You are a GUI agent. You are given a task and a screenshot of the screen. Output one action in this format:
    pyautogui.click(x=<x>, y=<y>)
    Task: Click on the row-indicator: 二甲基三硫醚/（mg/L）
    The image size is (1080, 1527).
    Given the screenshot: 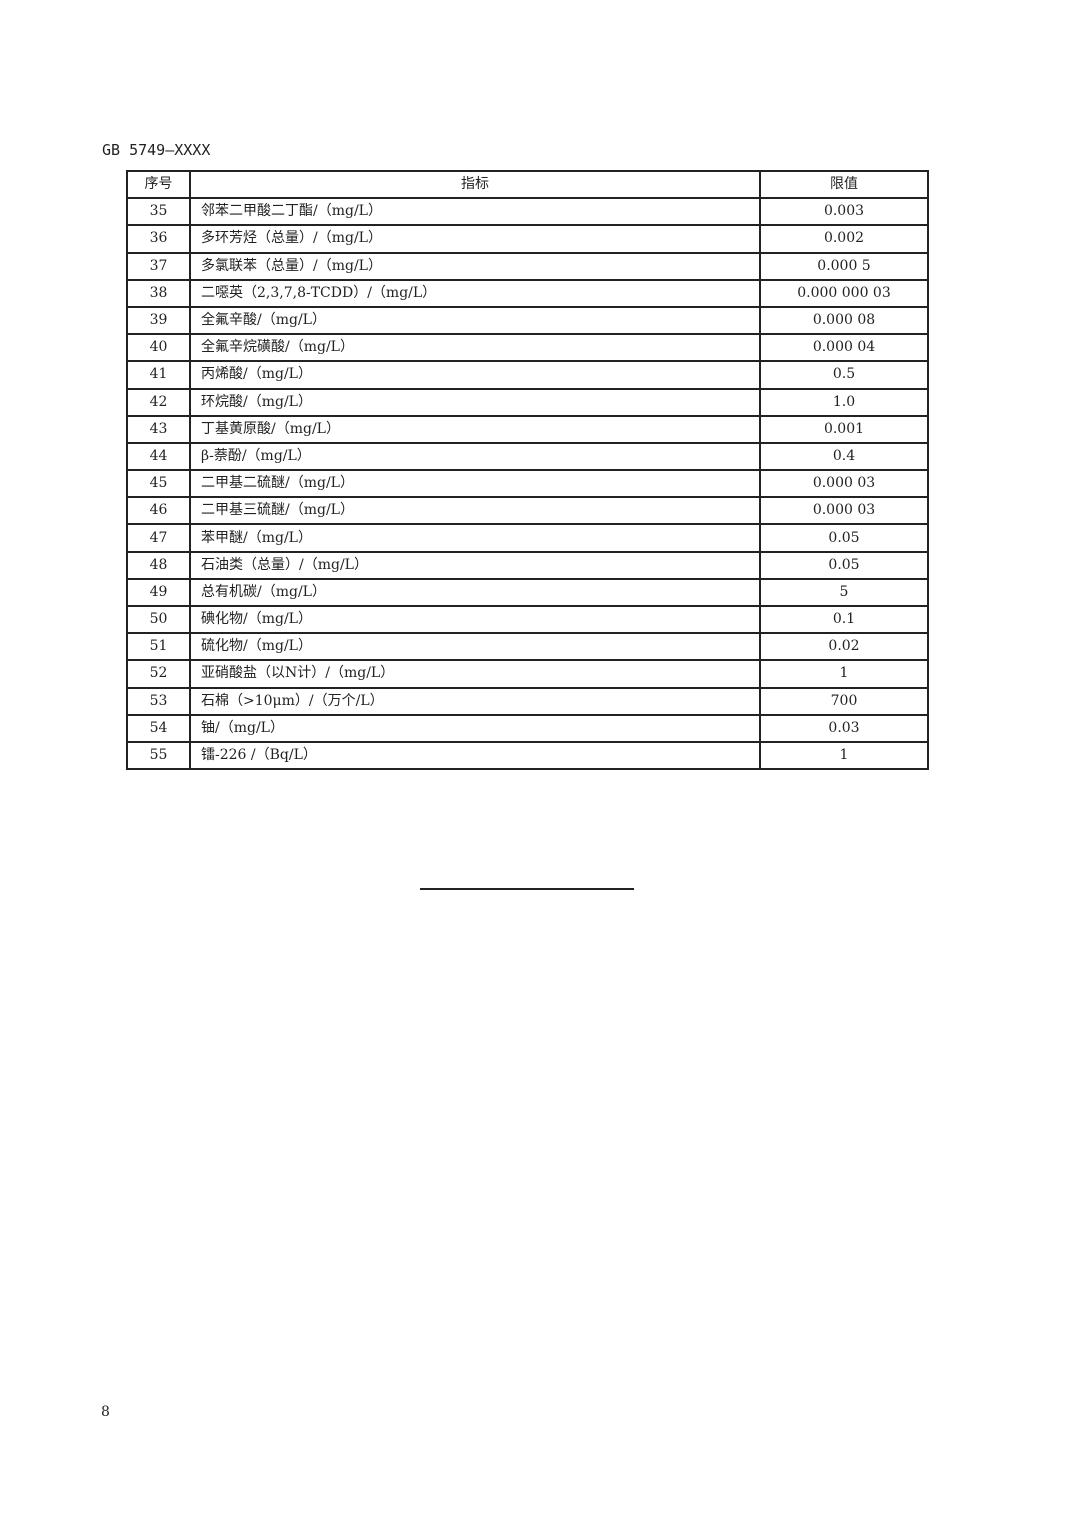 What is the action you would take?
    pyautogui.click(x=475, y=511)
    